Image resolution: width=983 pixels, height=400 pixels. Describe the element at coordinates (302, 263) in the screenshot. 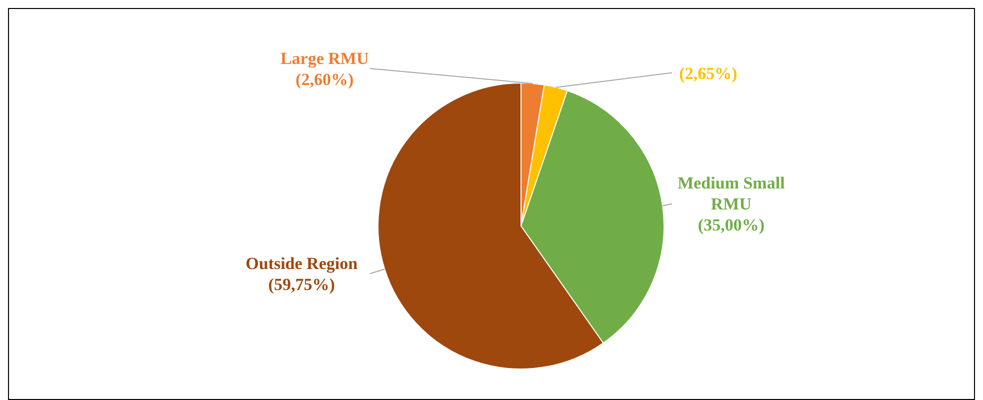

I see `slice-label: Outside Region` at that location.